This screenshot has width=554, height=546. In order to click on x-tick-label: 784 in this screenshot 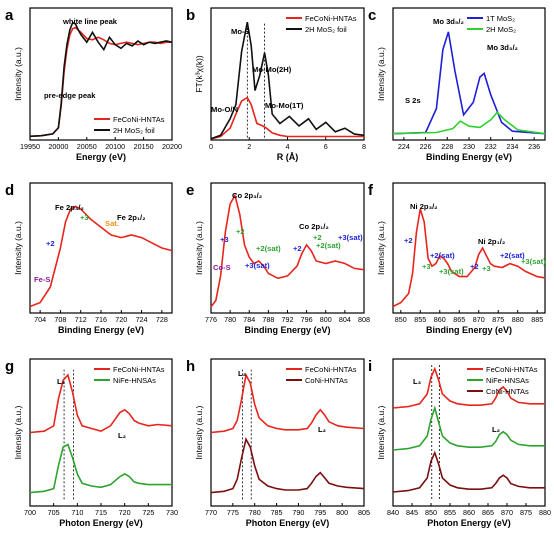, I will do `click(249, 319)`.